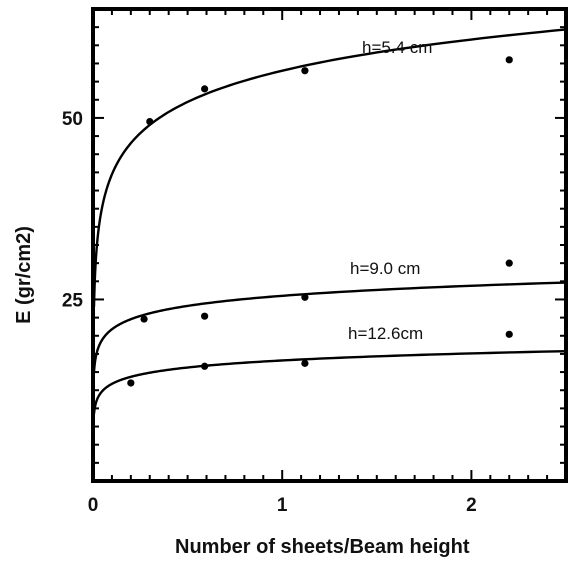 This screenshot has height=568, width=572. What do you see at coordinates (471, 505) in the screenshot?
I see `x-tick-label: 2` at bounding box center [471, 505].